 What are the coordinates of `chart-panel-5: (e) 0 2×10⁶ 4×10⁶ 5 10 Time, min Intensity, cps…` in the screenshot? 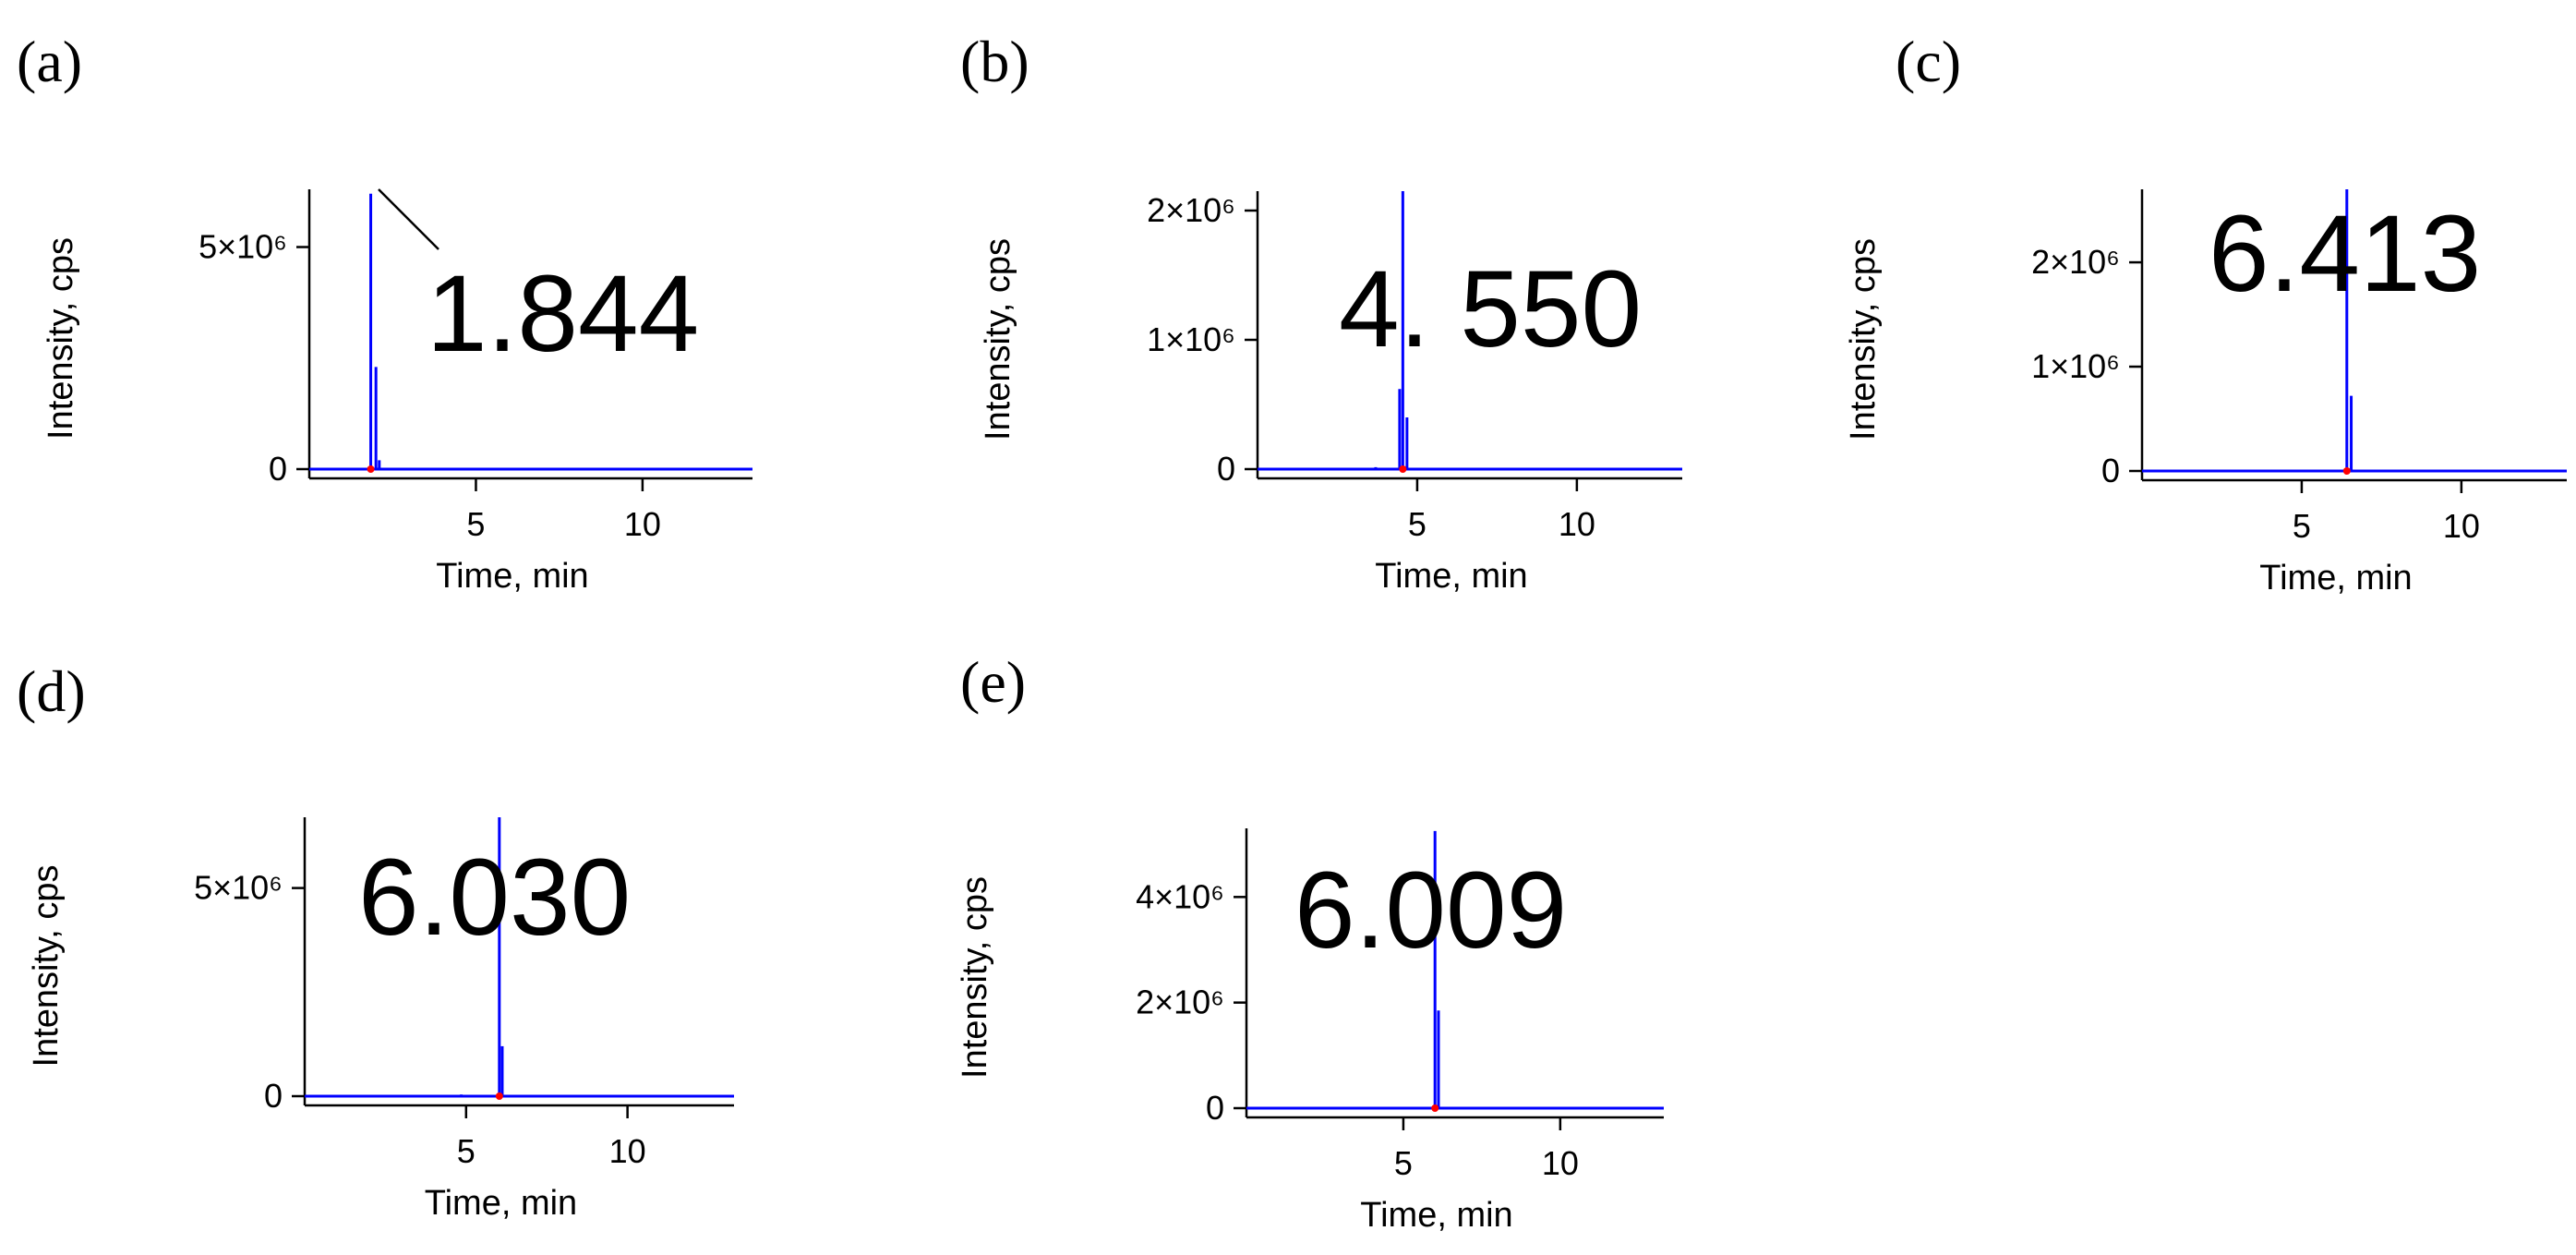 It's located at (1310, 942).